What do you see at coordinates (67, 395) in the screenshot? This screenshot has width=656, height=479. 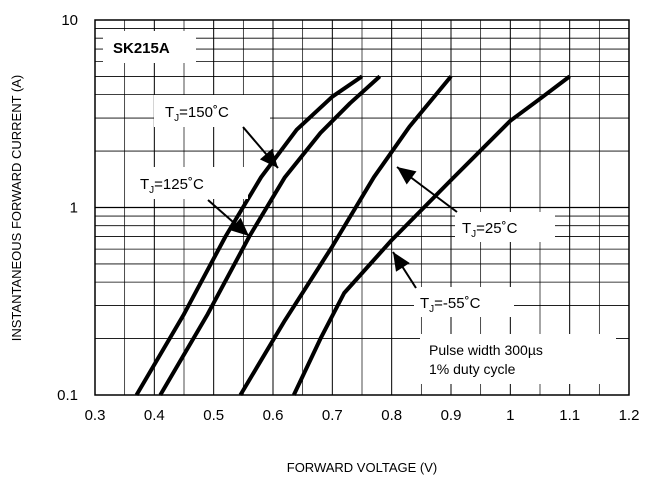 I see `y-tick-label: 0.1` at bounding box center [67, 395].